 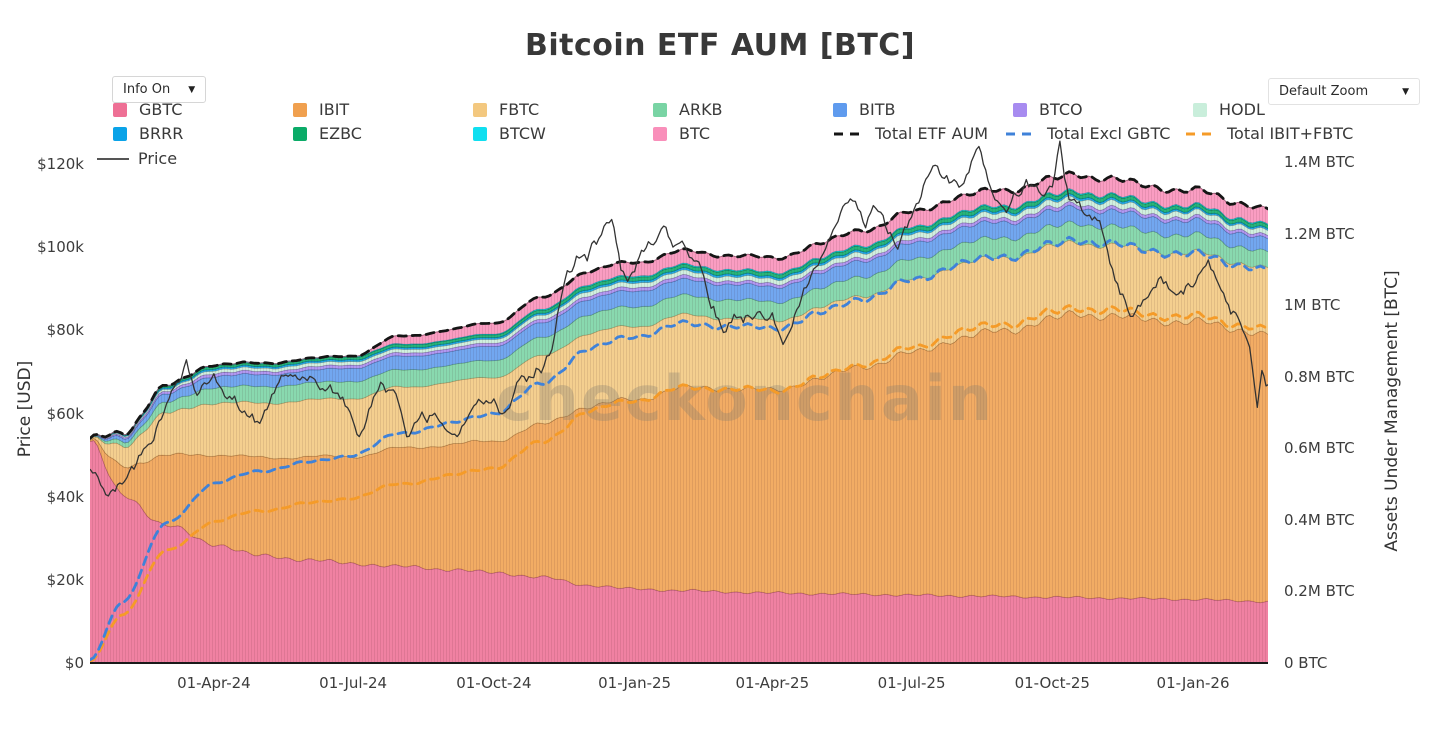 I want to click on legend-label: BTCW, so click(x=522, y=133).